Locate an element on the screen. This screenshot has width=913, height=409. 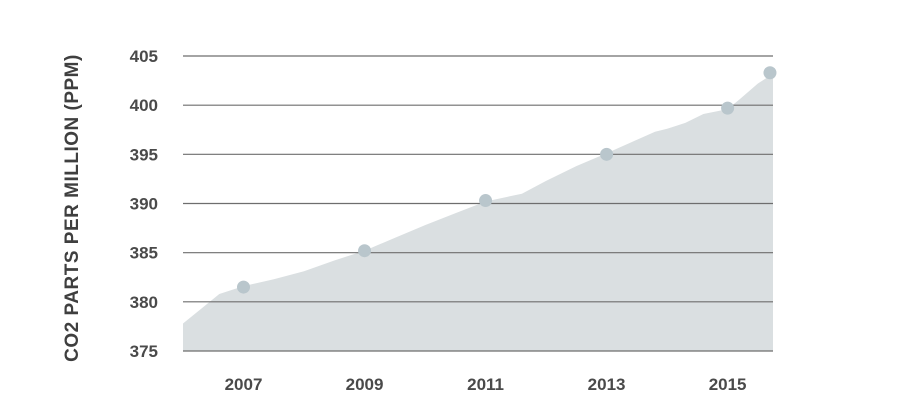
y-tick-label: 385 is located at coordinates (144, 253).